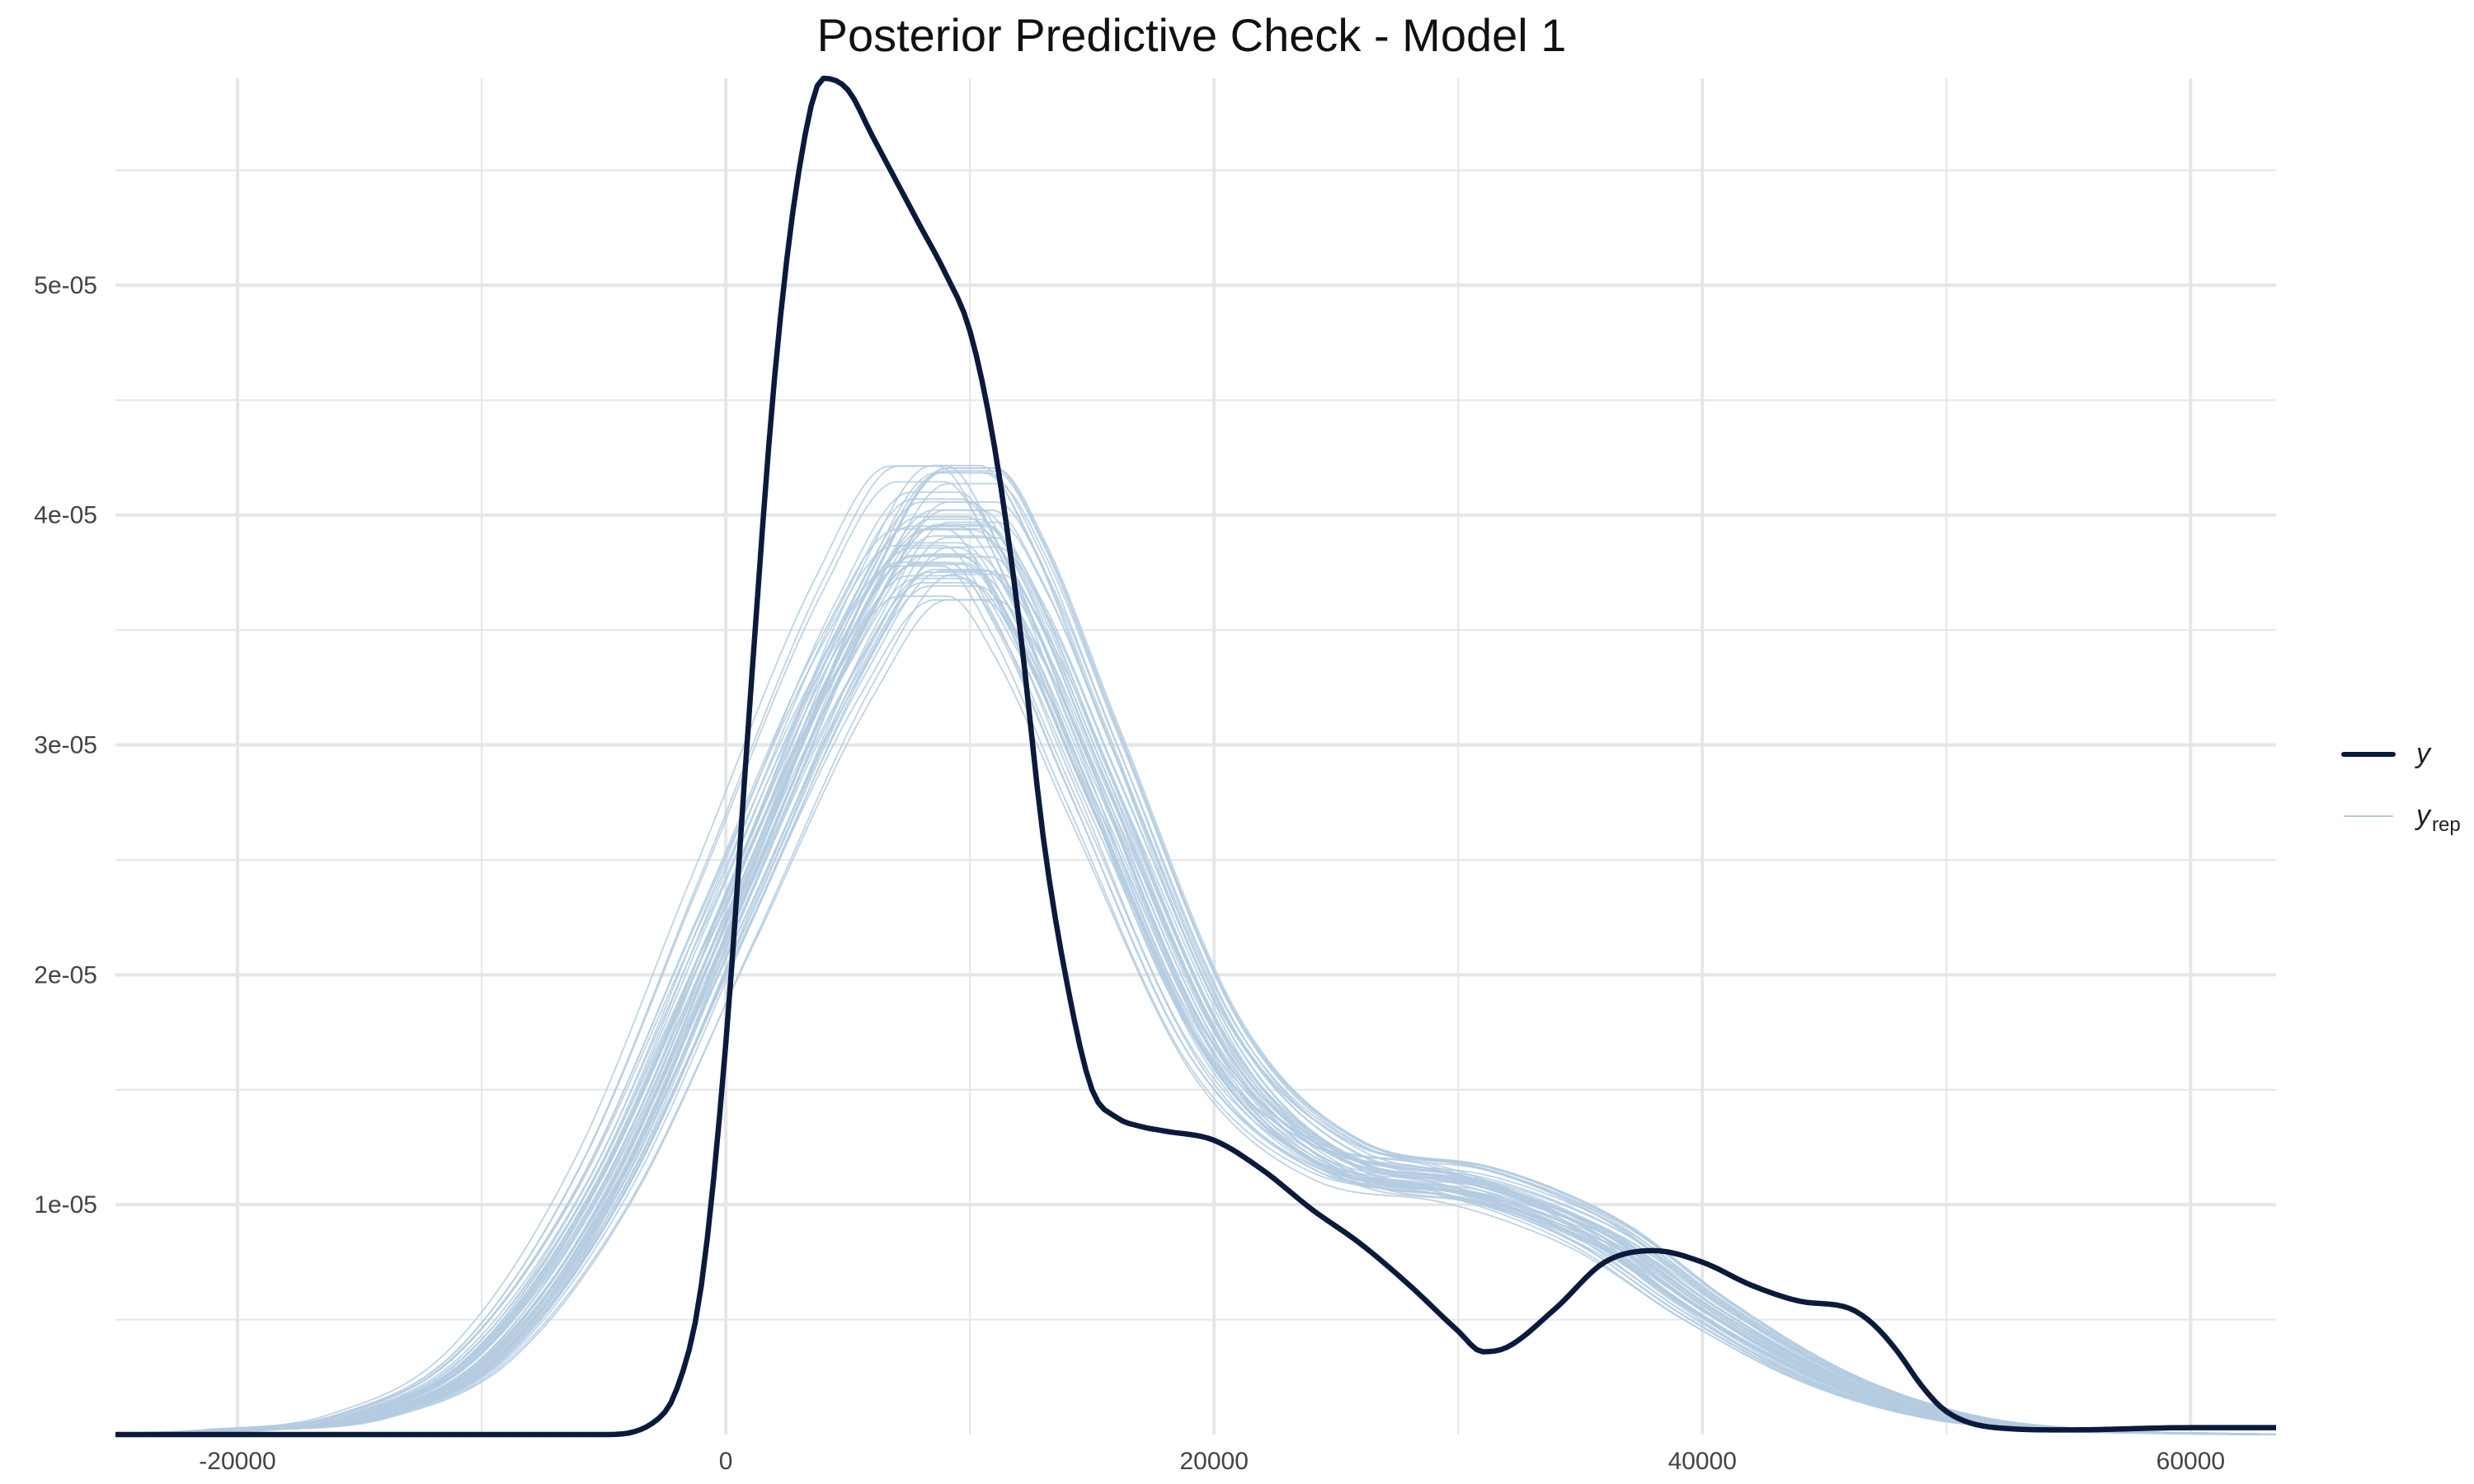  I want to click on y-axis-ticks: 1e-05 2e-05 3e-05 4e-05 5e-05, so click(65, 745).